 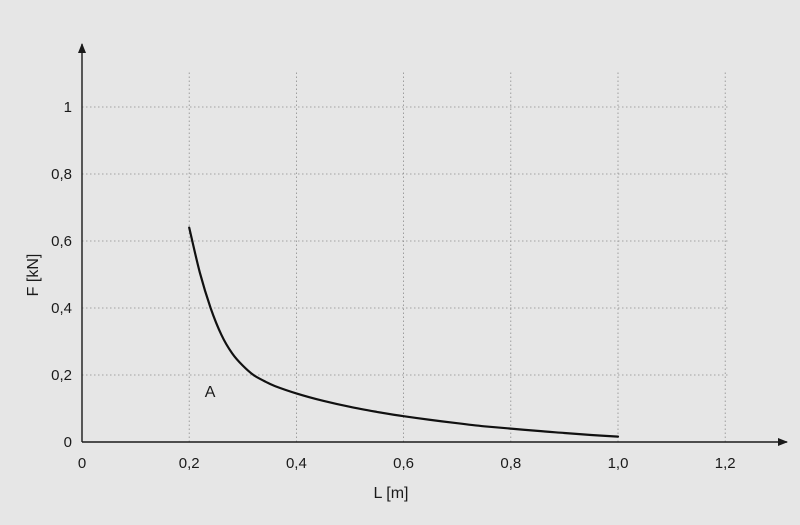 What do you see at coordinates (68, 442) in the screenshot?
I see `y-tick-label: 0` at bounding box center [68, 442].